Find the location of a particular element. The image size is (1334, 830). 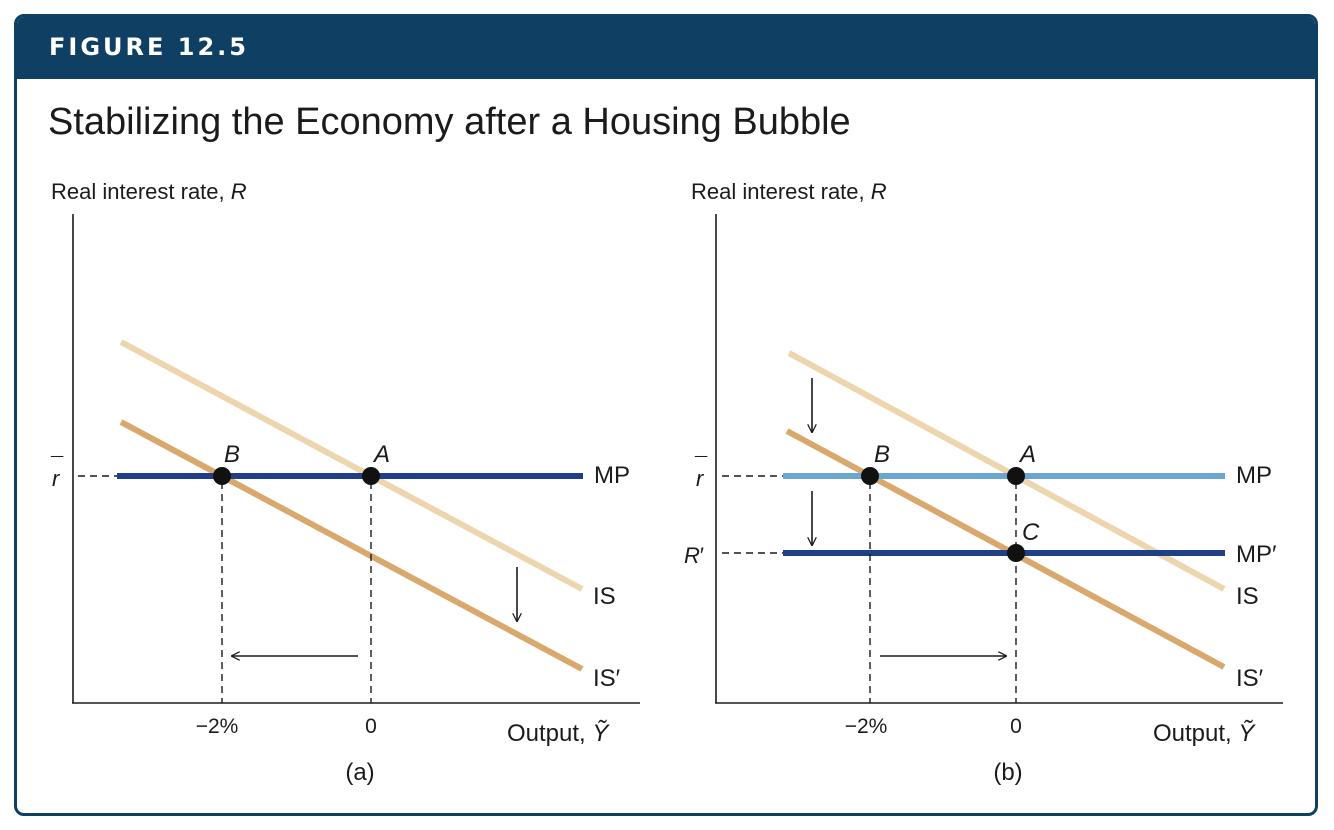

panel-a-is-curve is located at coordinates (351, 465).